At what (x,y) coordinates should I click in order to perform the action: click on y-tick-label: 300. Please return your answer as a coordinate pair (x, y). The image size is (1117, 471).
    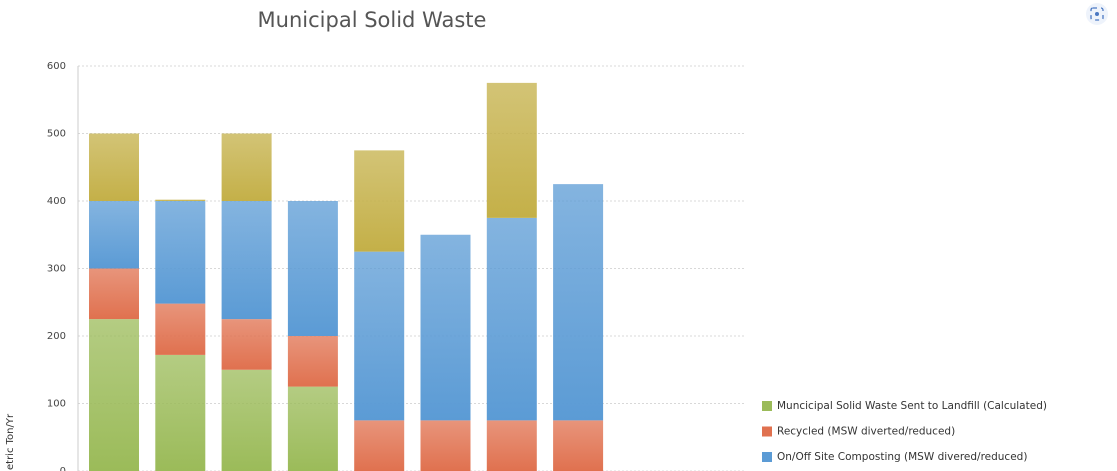
    Looking at the image, I should click on (56, 269).